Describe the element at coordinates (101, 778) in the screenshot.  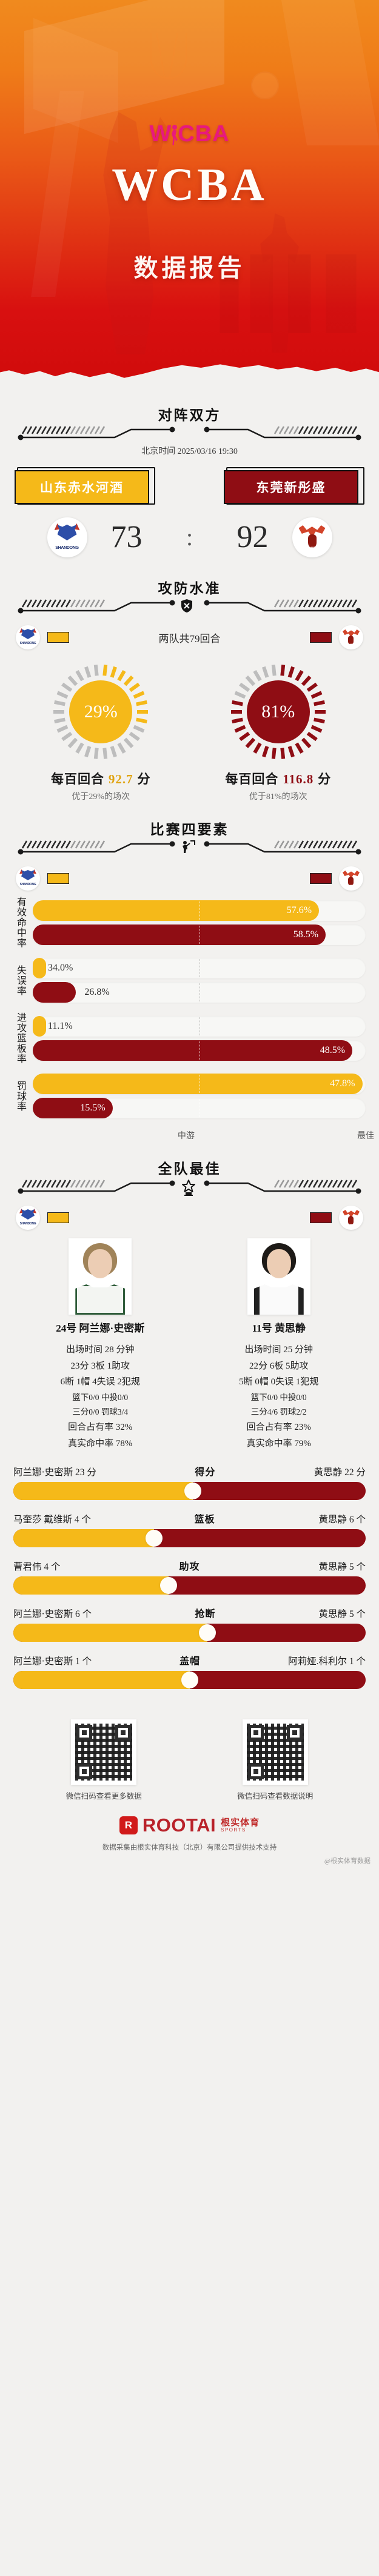
I see `home-pace: 每百回合 92.7 分` at that location.